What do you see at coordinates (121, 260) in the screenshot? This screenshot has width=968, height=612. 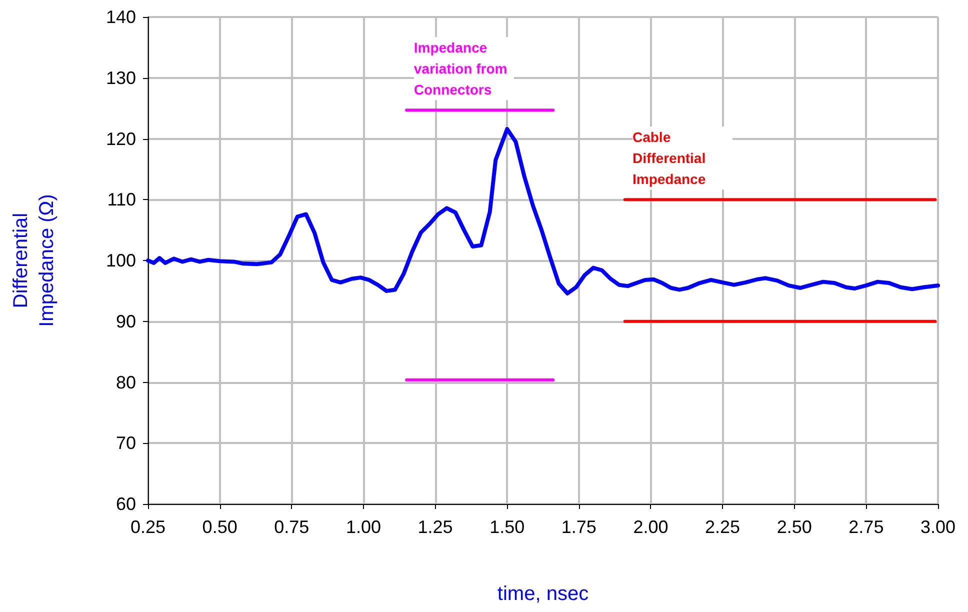 I see `y-tick-label: 100` at bounding box center [121, 260].